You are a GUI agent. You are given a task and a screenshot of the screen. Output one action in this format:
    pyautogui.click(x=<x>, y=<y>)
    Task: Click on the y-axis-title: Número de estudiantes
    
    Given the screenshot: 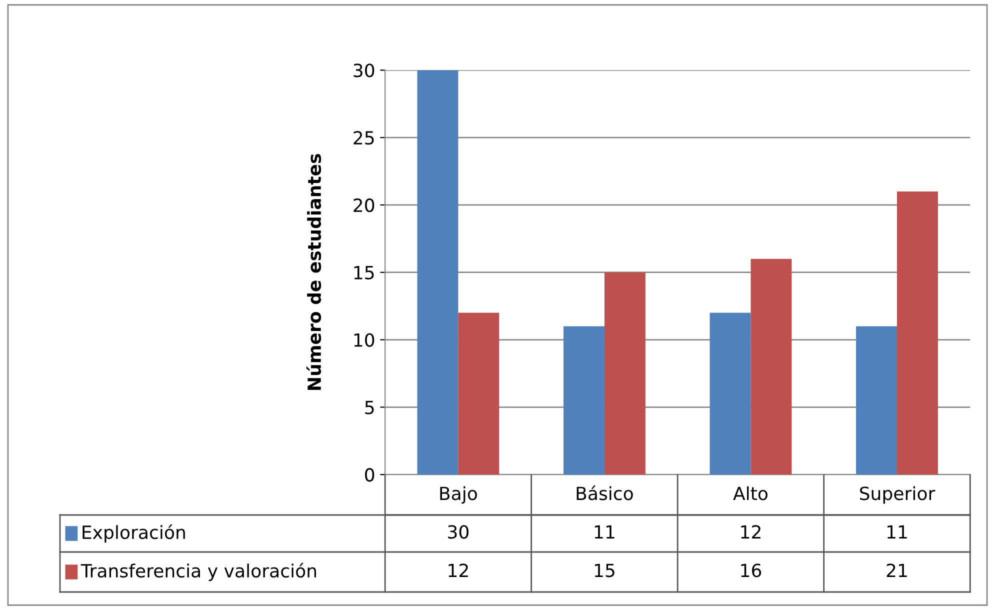 What is the action you would take?
    pyautogui.click(x=314, y=272)
    